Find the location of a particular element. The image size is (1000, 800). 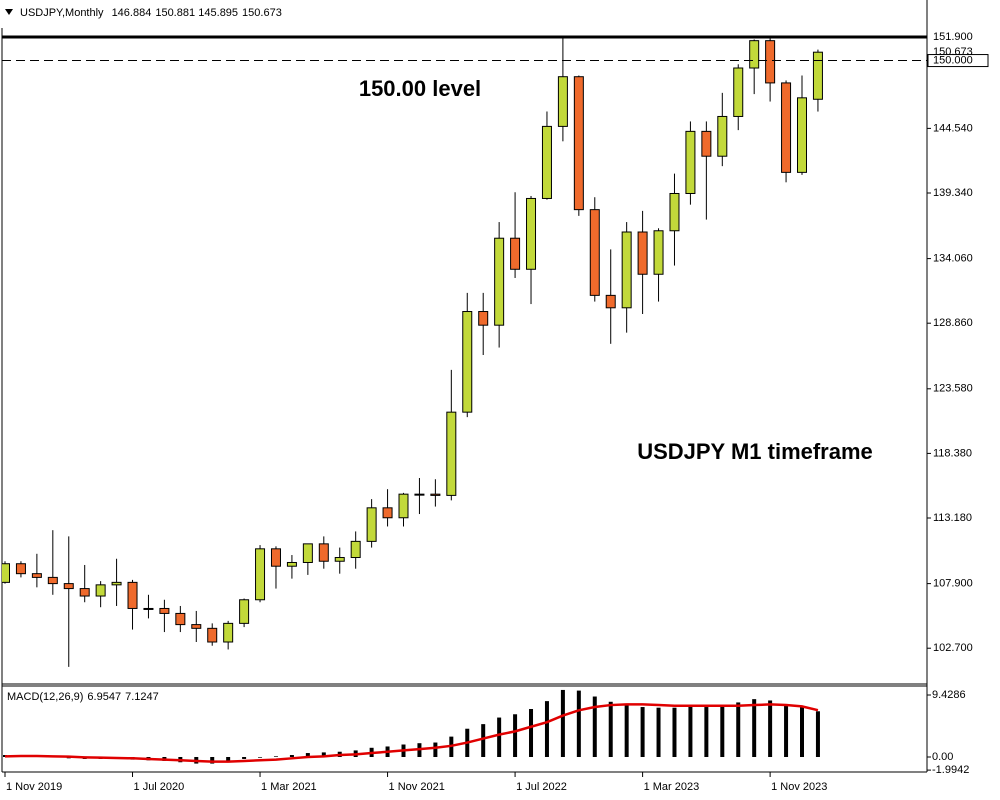

macd-label: MACD(12,26,9) is located at coordinates (45, 697).